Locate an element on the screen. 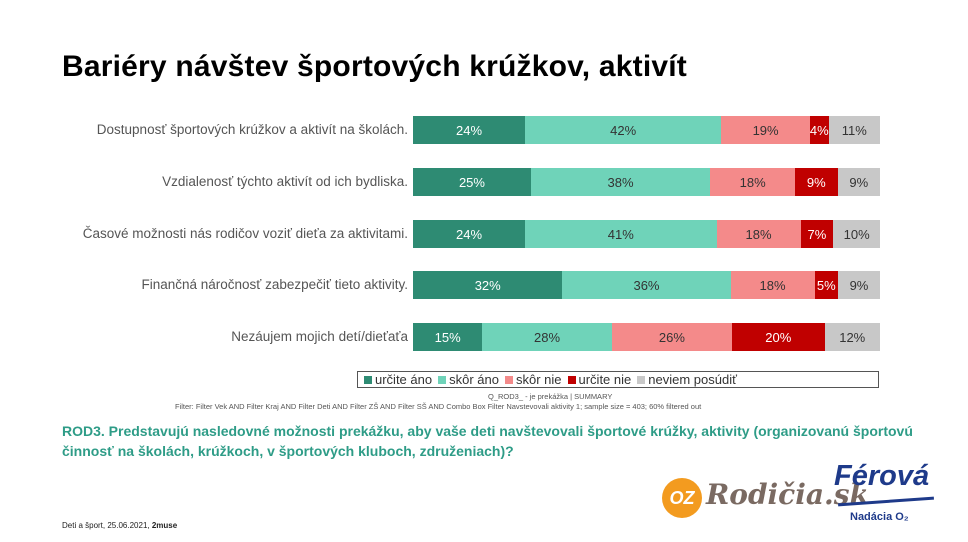 Image resolution: width=968 pixels, height=542 pixels. bar-segment: 12% is located at coordinates (852, 337).